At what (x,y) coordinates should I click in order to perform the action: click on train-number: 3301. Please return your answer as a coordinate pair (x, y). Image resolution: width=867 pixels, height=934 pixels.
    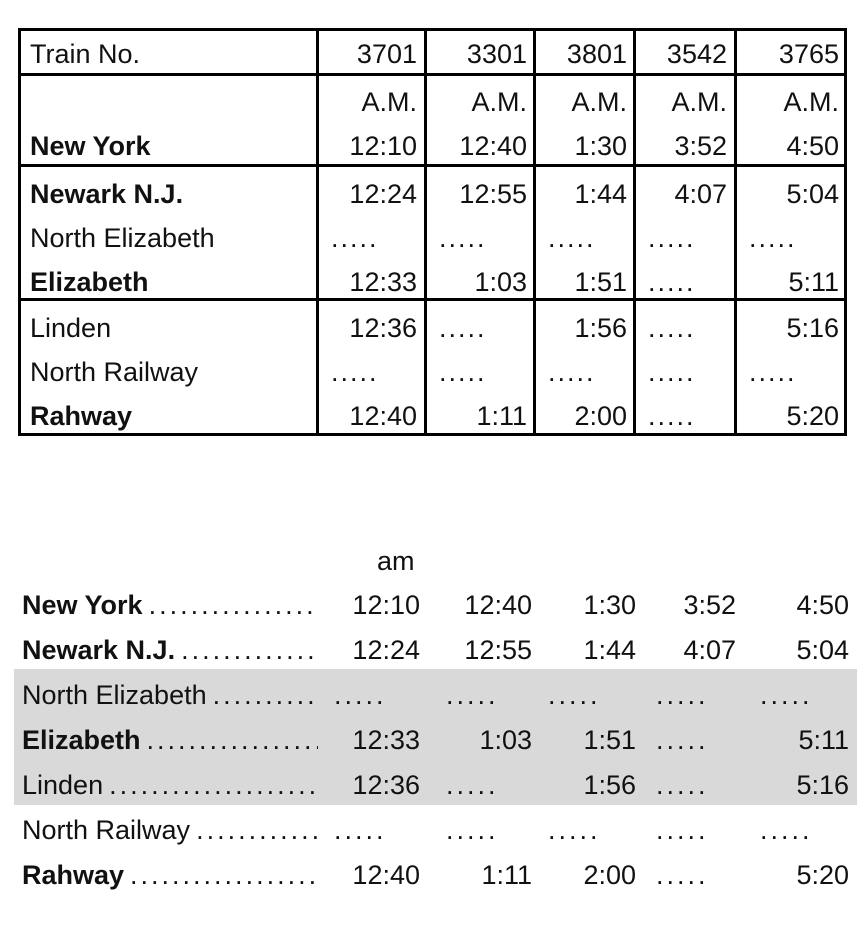
    Looking at the image, I should click on (496, 54).